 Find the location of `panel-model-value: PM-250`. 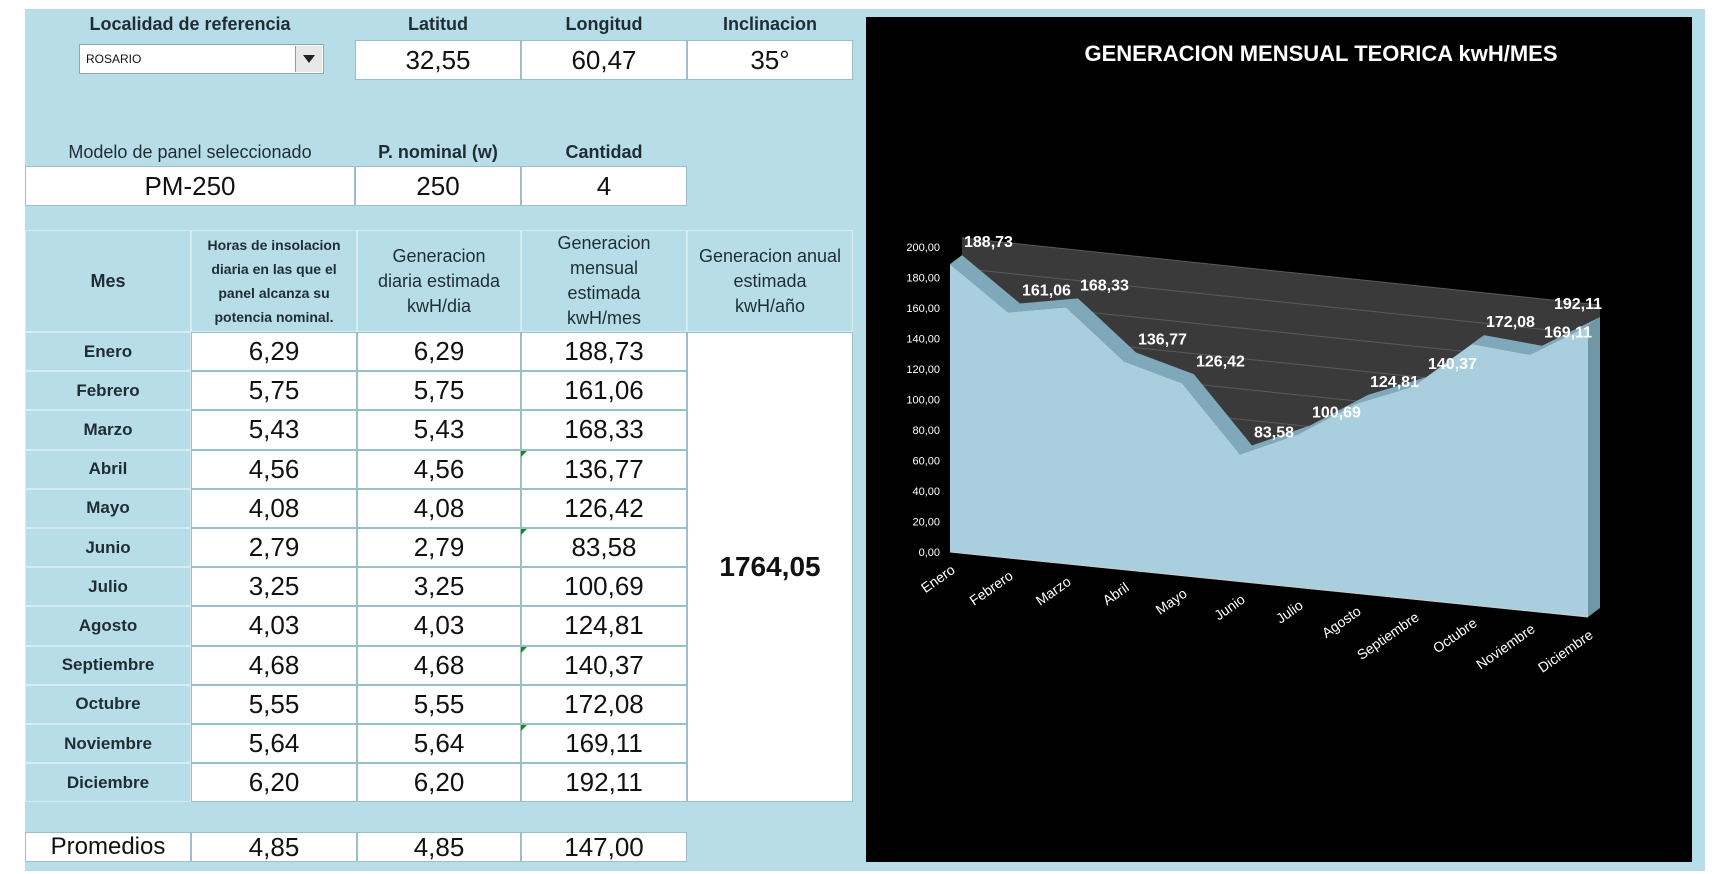

panel-model-value: PM-250 is located at coordinates (190, 186).